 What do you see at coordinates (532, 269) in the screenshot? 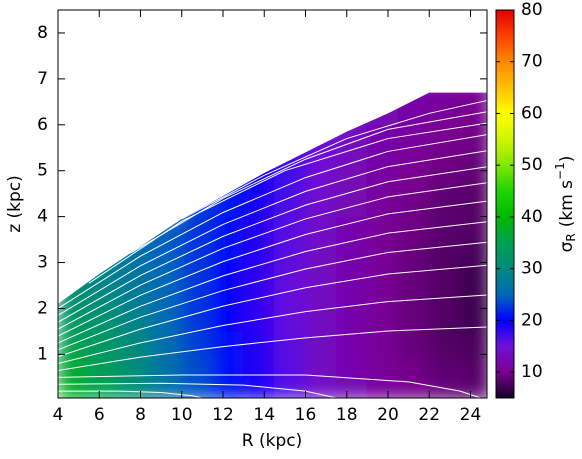
I see `colorbar-tick-label: 30` at bounding box center [532, 269].